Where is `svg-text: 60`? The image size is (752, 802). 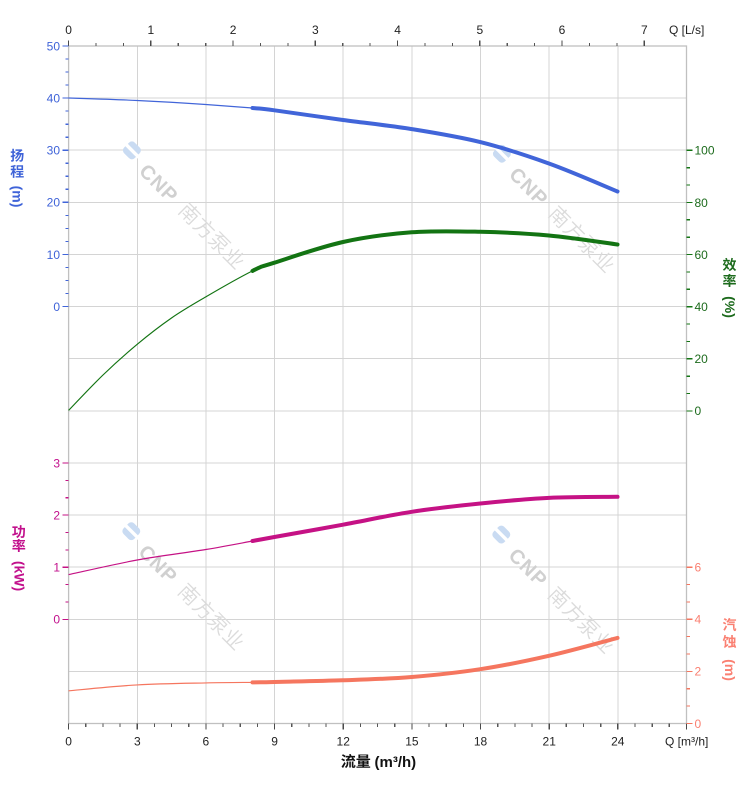 svg-text: 60 is located at coordinates (702, 255).